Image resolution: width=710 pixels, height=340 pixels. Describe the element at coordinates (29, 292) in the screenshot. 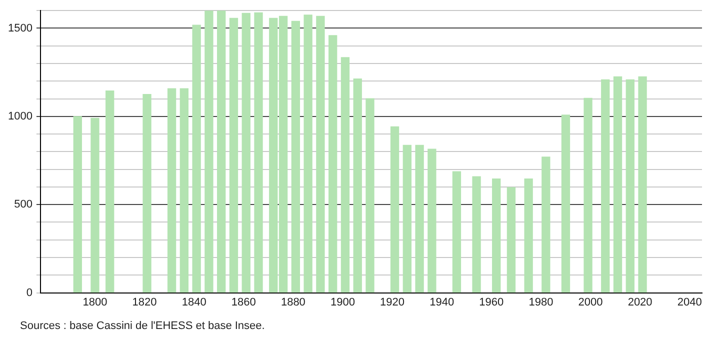

I see `y-tick-label: 0` at that location.